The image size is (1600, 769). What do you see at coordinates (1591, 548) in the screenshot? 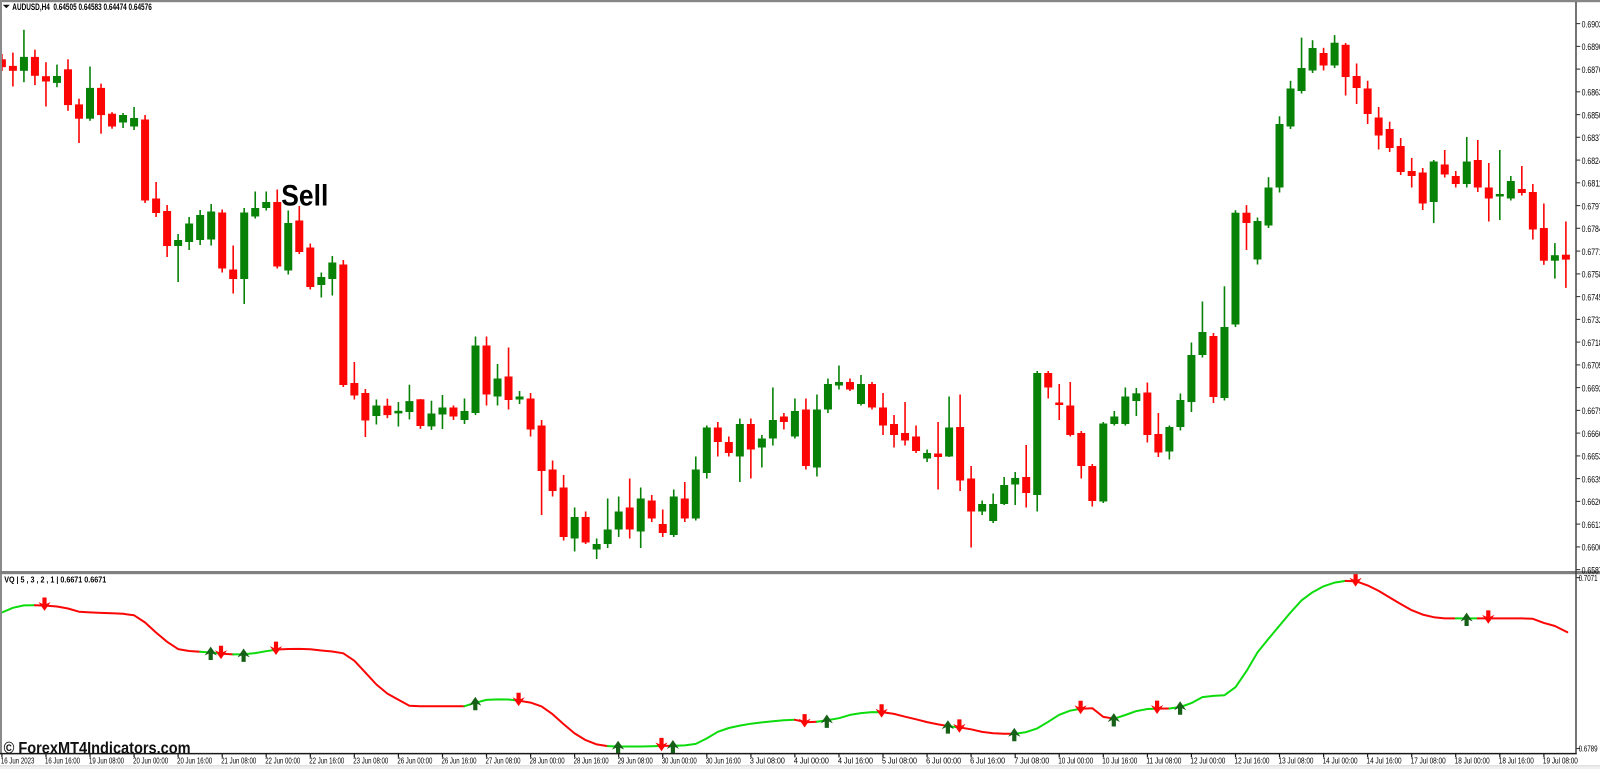
I see `svg-text: 0.66000` at bounding box center [1591, 548].